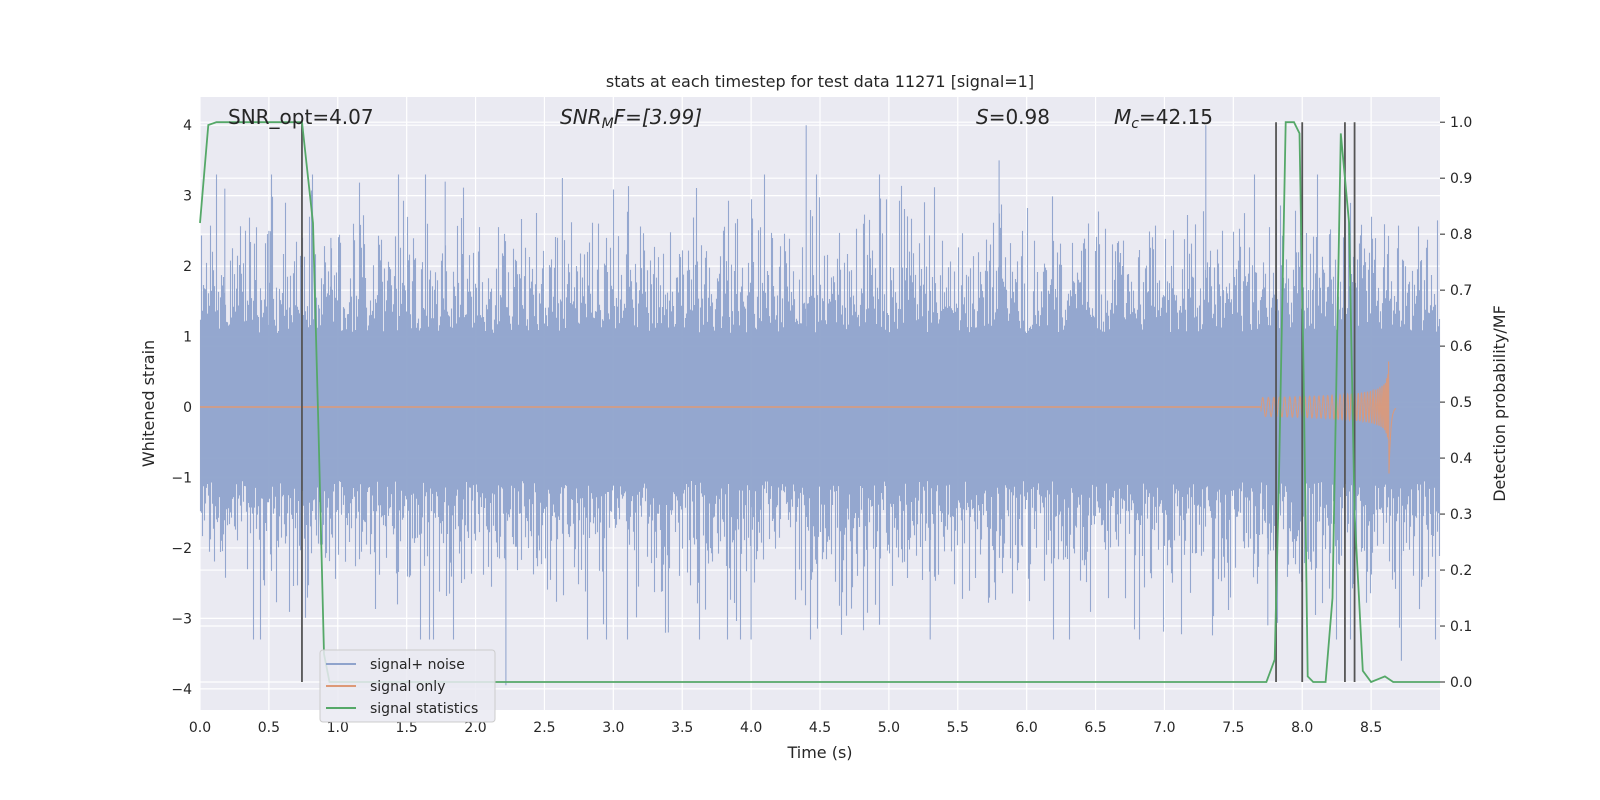 The height and width of the screenshot is (800, 1600). What do you see at coordinates (301, 117) in the screenshot?
I see `snr-opt-annotation: SNR_opt=4.07` at bounding box center [301, 117].